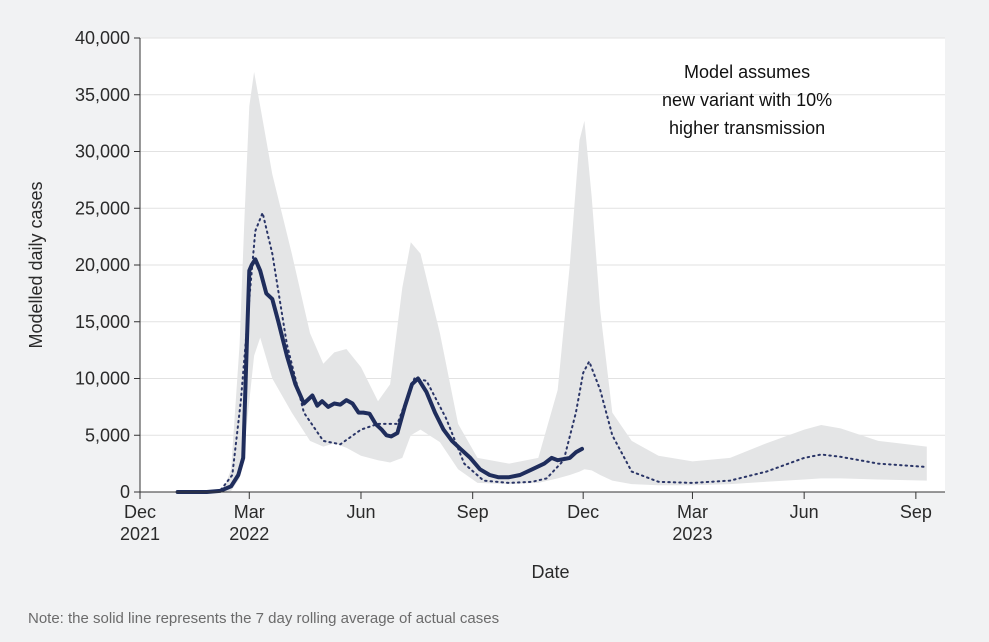  I want to click on x-tick-label: 2021, so click(140, 534).